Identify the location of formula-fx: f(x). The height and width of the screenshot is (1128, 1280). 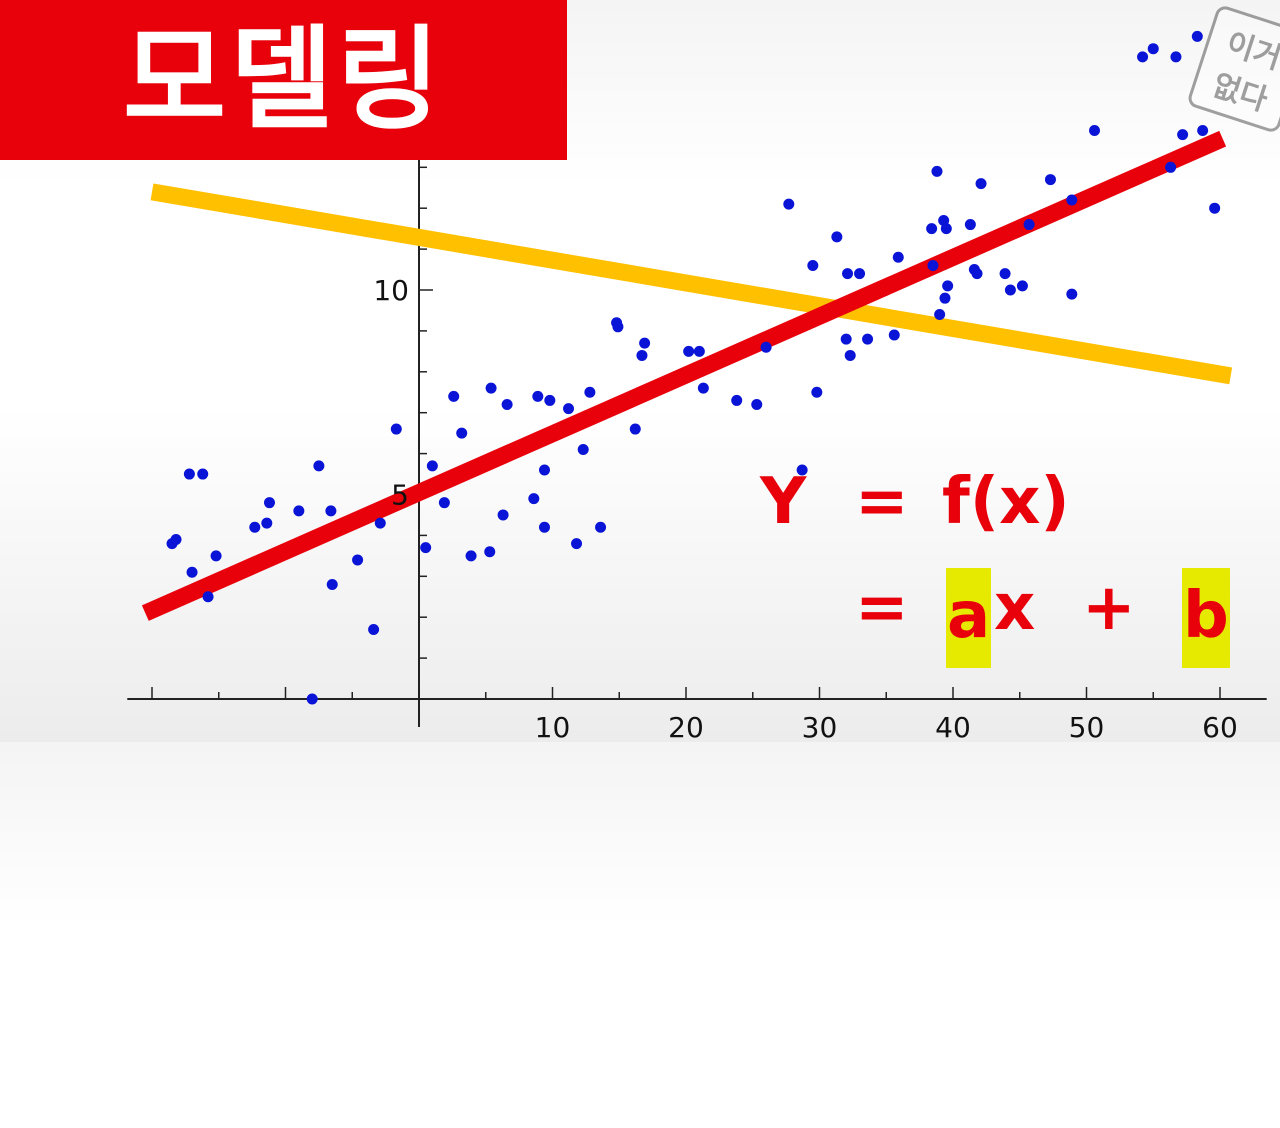
(1006, 502).